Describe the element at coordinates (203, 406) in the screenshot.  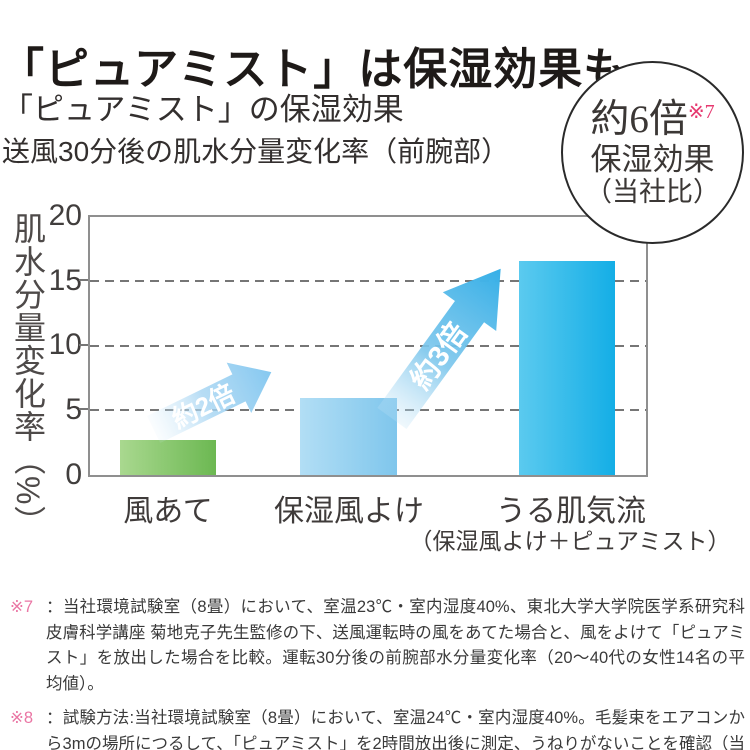
I see `arrow-2x-label: 約2倍` at that location.